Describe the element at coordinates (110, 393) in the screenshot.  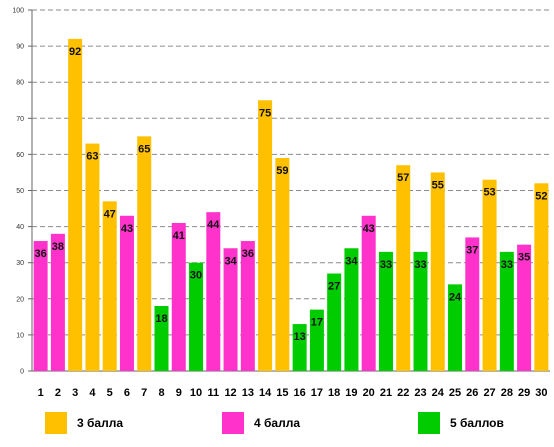
I see `x-tick-label-5: 5` at that location.